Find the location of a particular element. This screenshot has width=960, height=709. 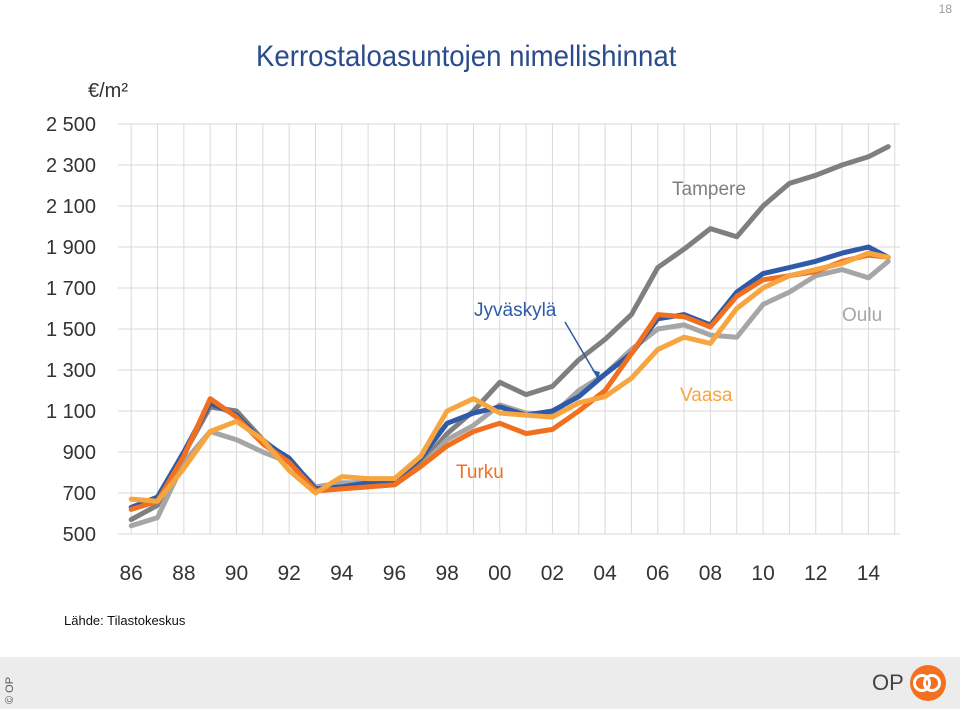

x-tick-label: 10 is located at coordinates (762, 573).